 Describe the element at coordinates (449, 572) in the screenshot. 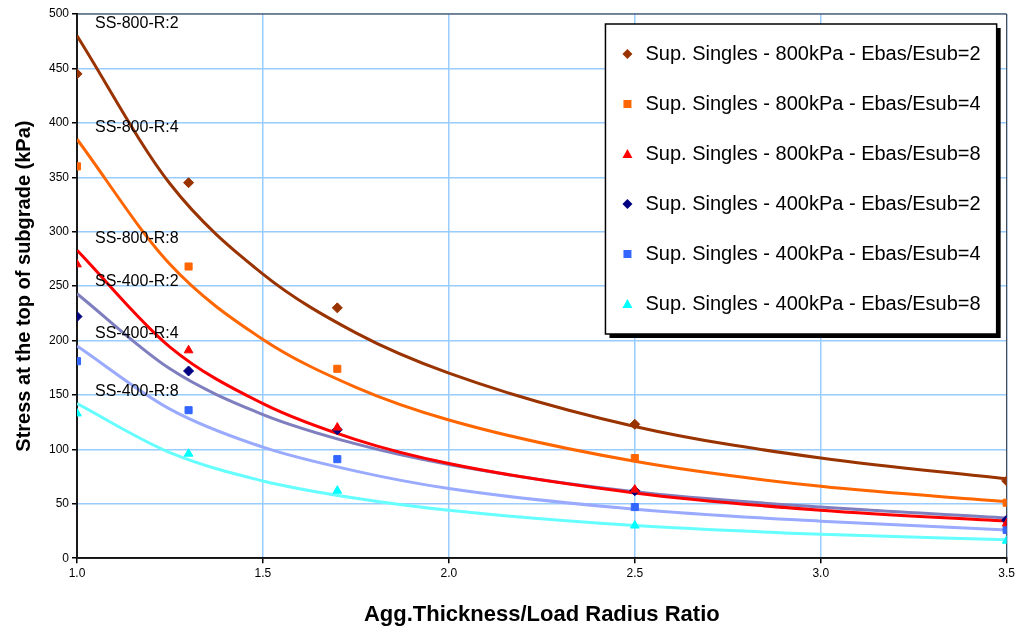

I see `x-tick-label: 2.0` at that location.